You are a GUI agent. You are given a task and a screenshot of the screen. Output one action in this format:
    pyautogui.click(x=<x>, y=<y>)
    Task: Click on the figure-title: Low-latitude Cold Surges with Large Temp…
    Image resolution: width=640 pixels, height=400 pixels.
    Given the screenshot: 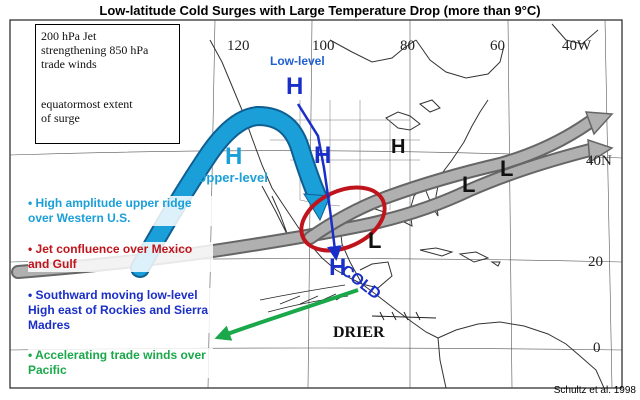 What is the action you would take?
    pyautogui.click(x=320, y=10)
    